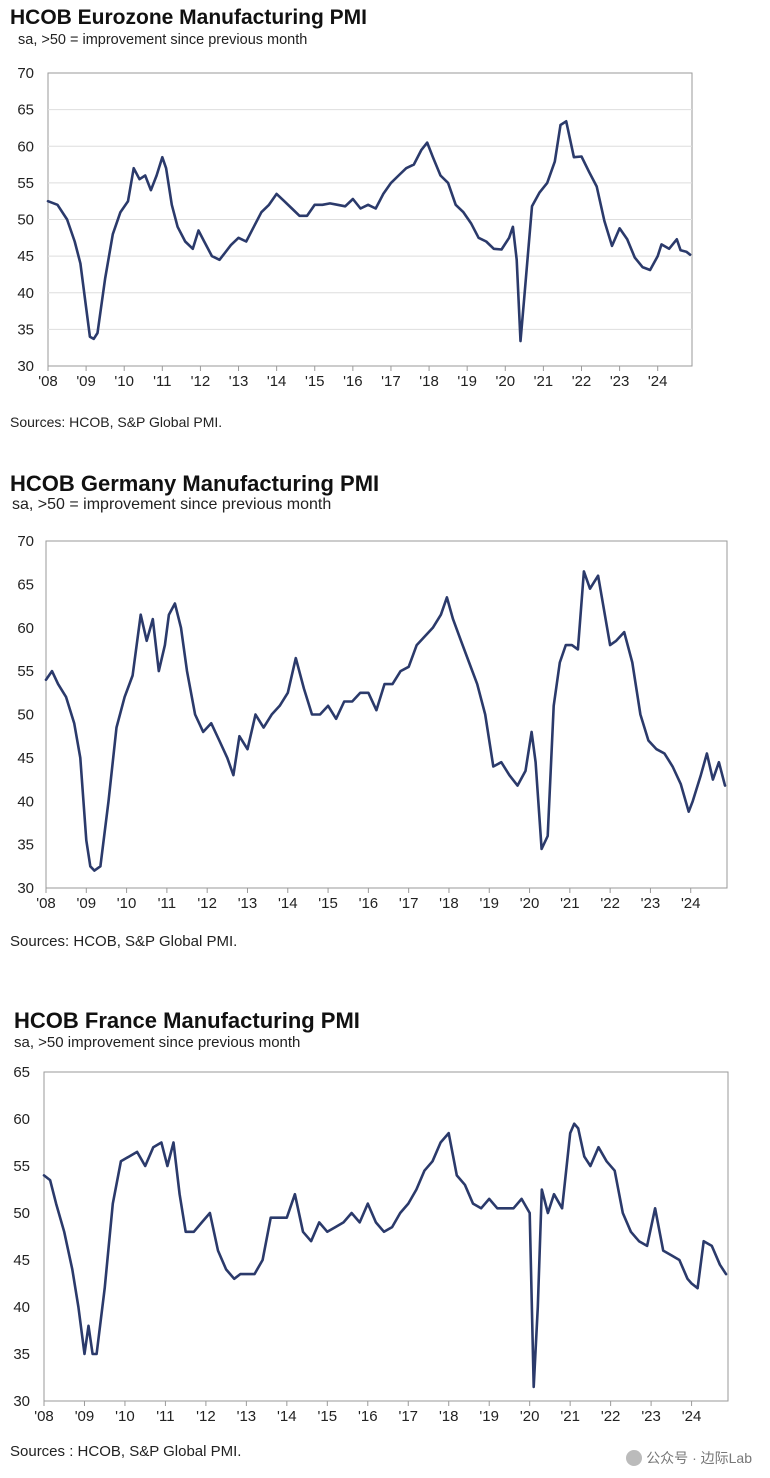 This screenshot has height=1478, width=770. I want to click on chart-title: HCOB France Manufacturing PMI, so click(187, 1020).